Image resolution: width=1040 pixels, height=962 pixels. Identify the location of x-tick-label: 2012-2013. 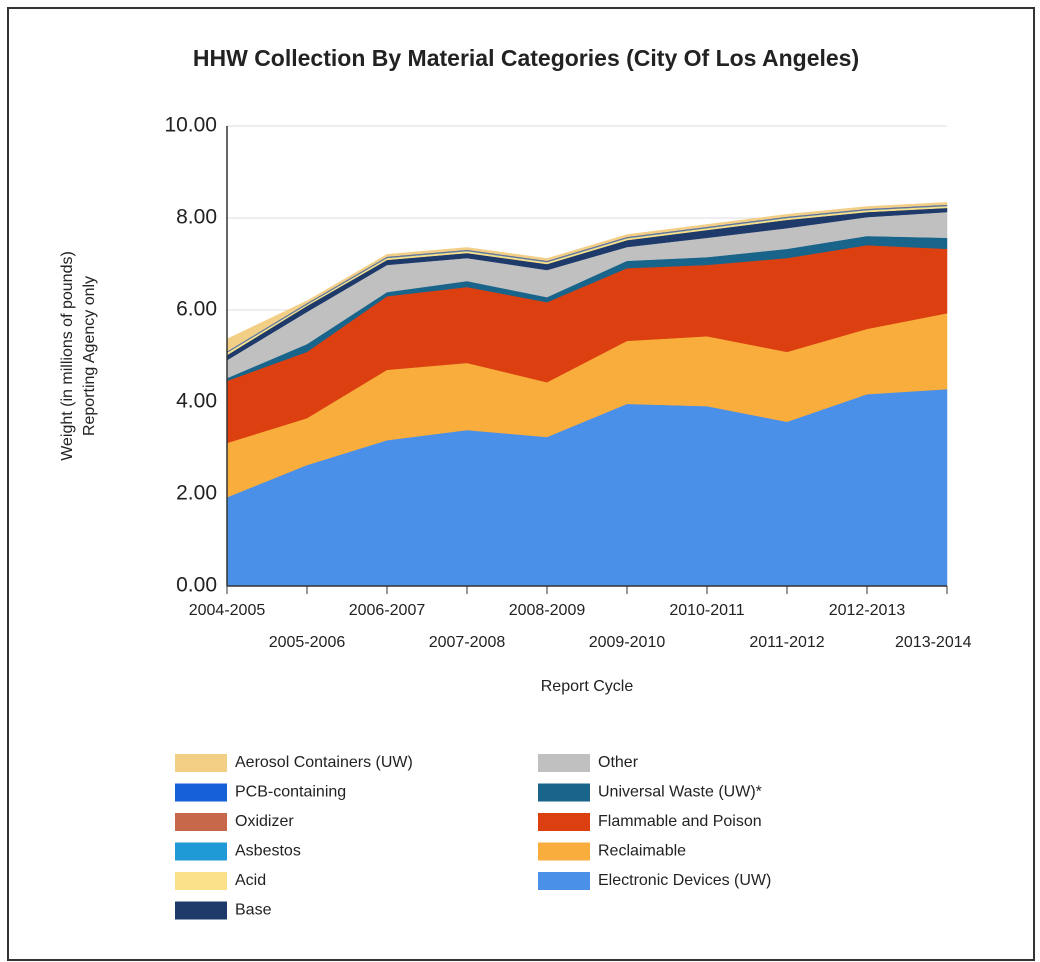
(867, 610).